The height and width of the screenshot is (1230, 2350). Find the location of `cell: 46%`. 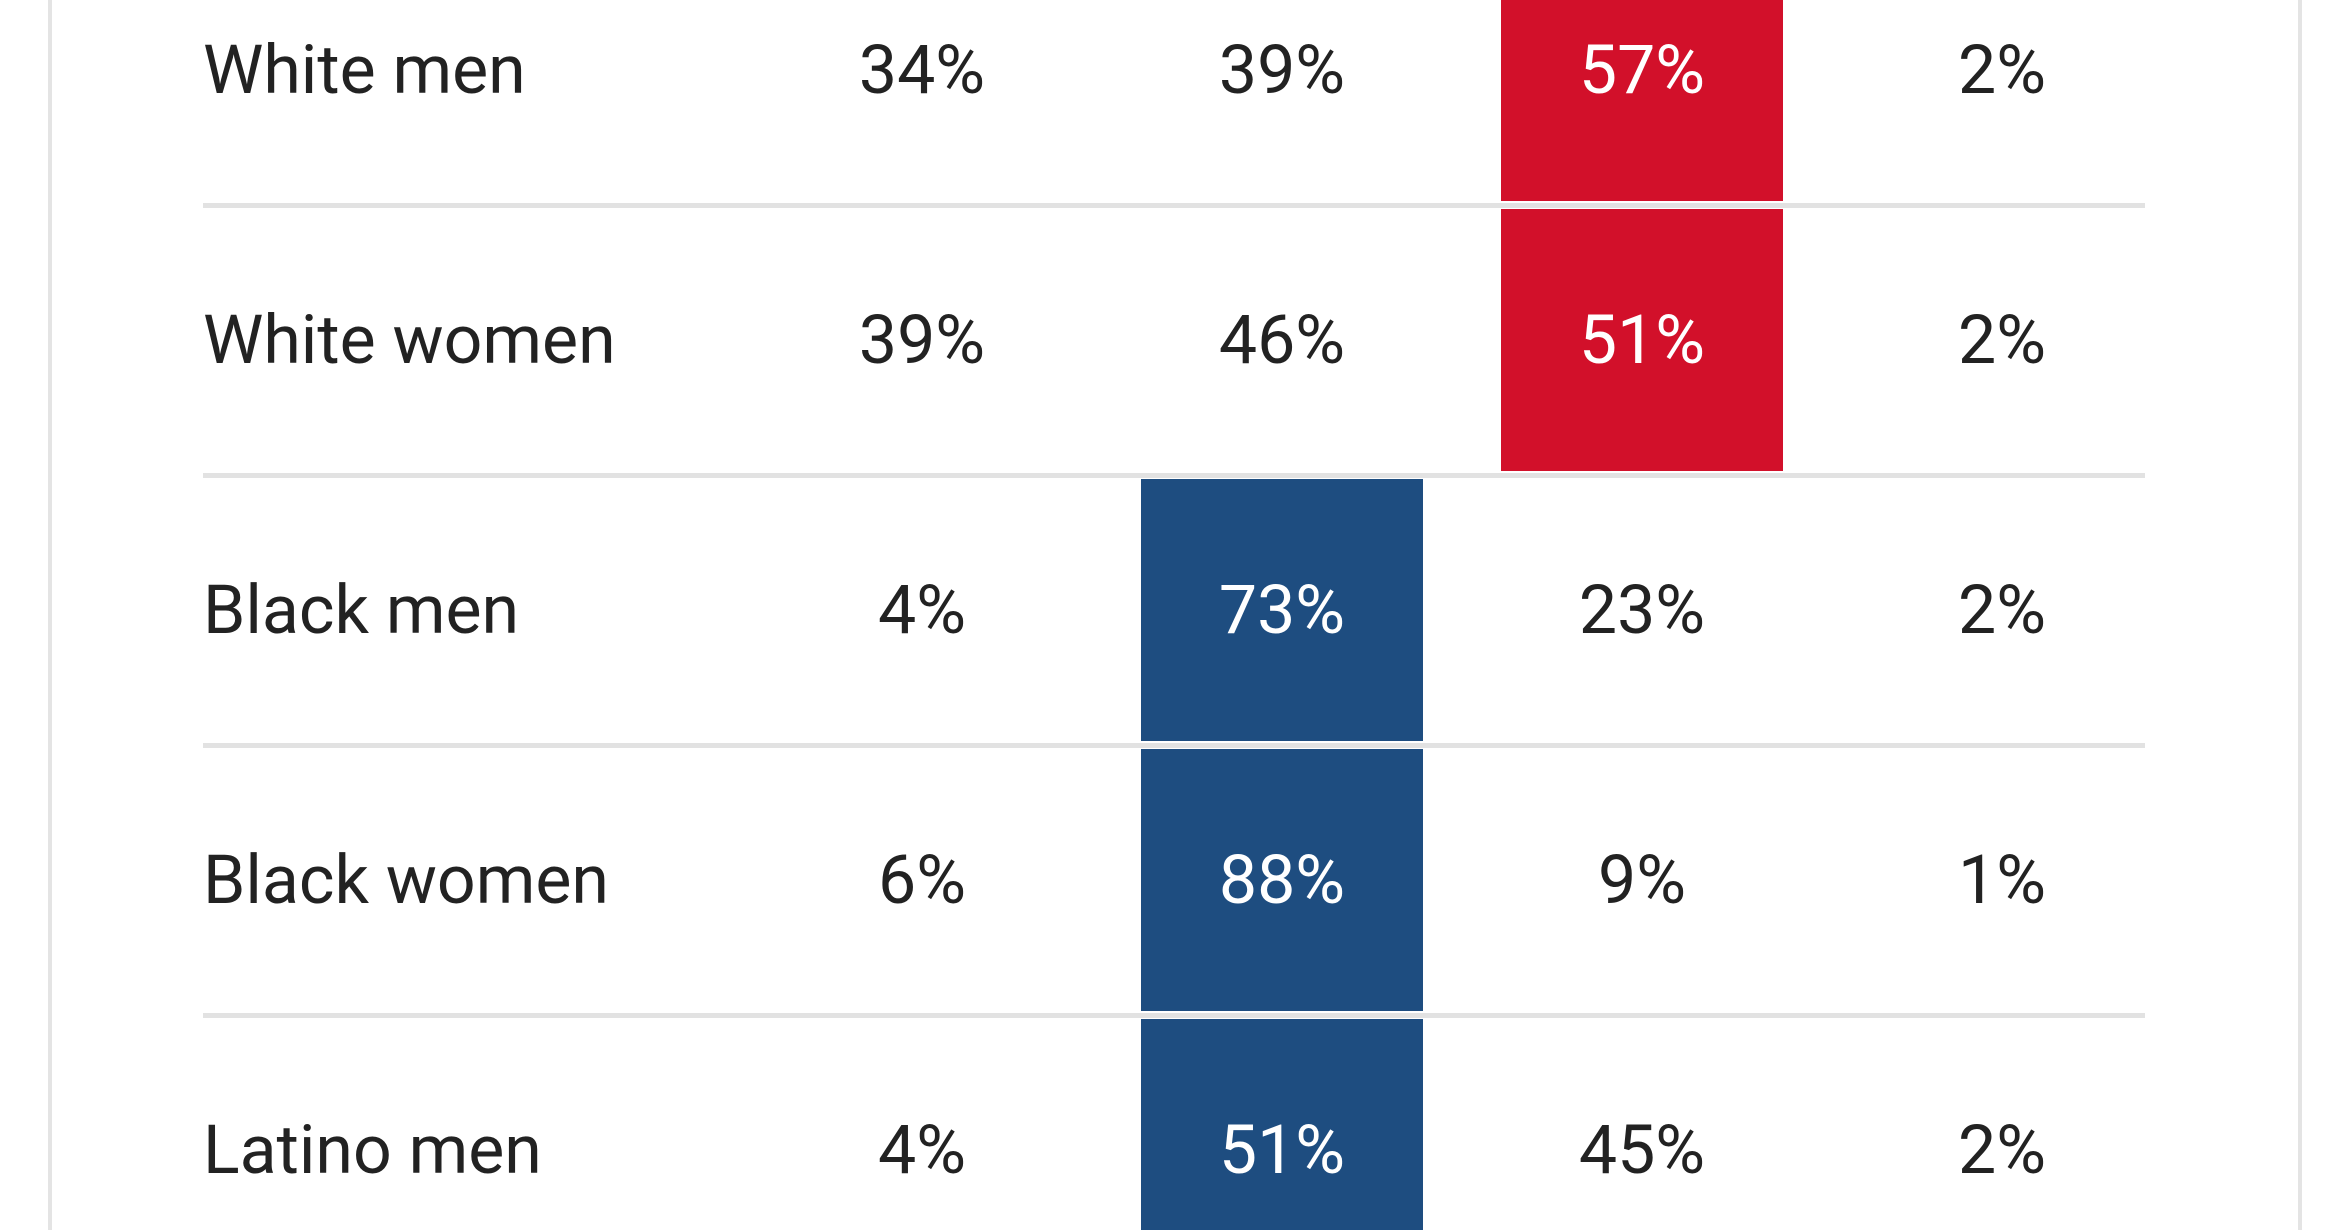

cell: 46% is located at coordinates (1282, 340).